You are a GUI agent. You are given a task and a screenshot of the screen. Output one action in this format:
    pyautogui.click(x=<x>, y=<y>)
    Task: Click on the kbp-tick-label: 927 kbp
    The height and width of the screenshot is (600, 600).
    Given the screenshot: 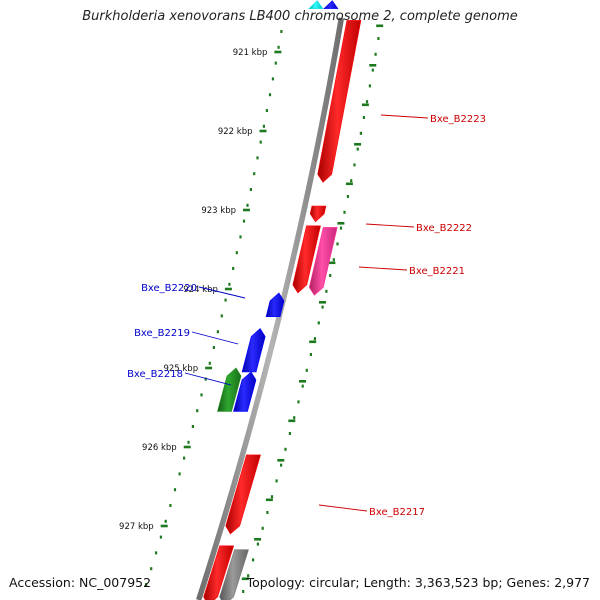 What is the action you would take?
    pyautogui.click(x=136, y=527)
    